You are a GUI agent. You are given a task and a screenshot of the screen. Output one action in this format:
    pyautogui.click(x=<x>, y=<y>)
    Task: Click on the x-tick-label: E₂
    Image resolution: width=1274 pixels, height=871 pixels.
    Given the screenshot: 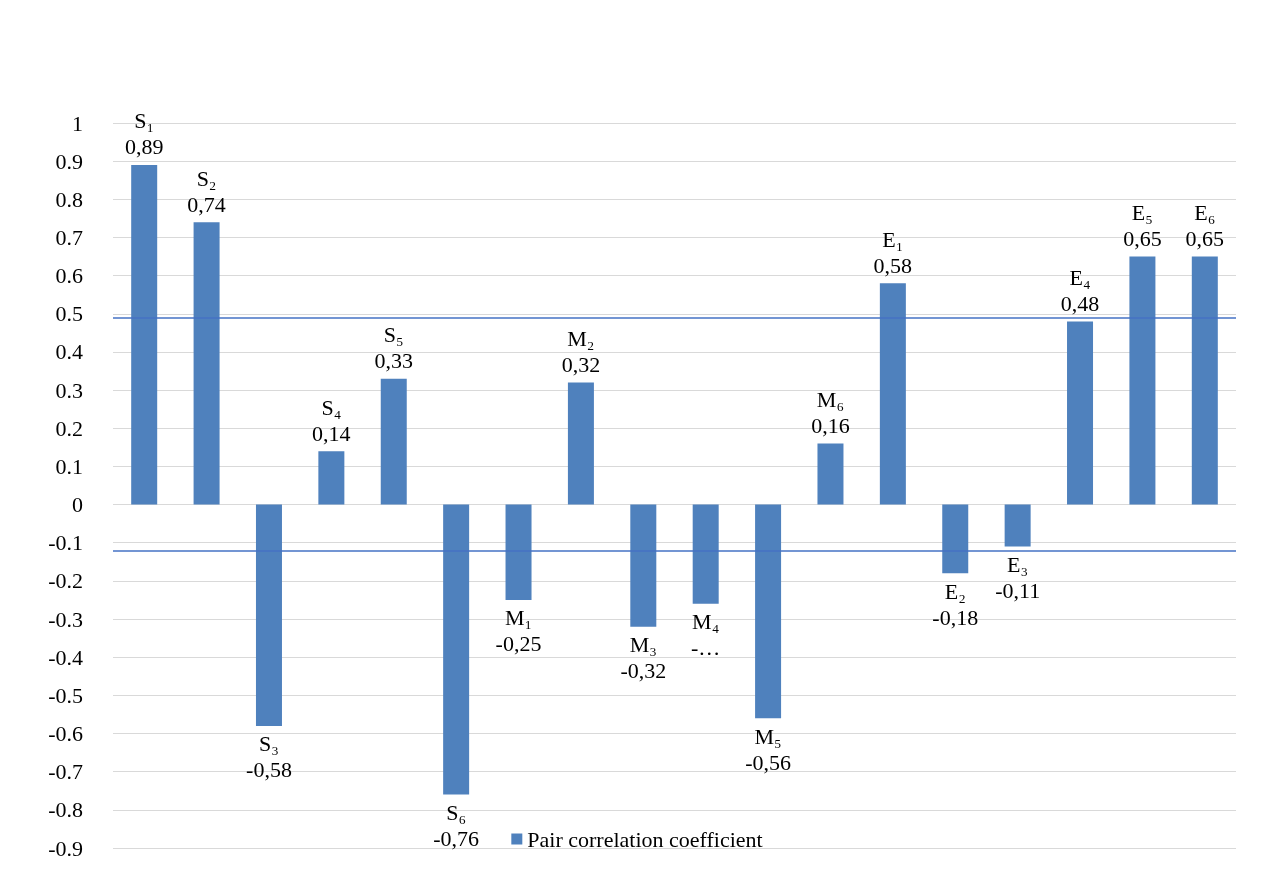 What is the action you would take?
    pyautogui.click(x=955, y=591)
    